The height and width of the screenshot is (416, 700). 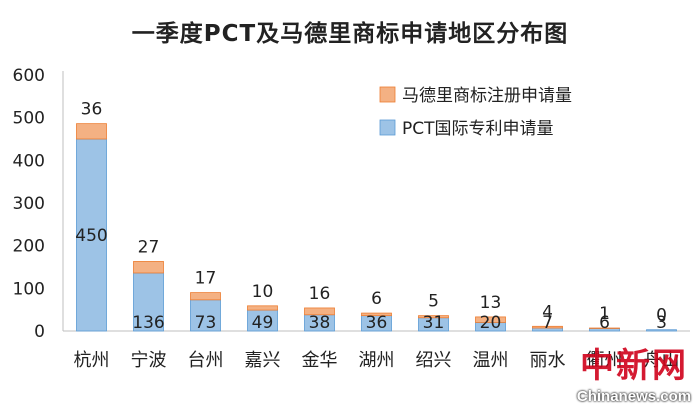 I want to click on y-tick-label: 400, so click(x=29, y=161).